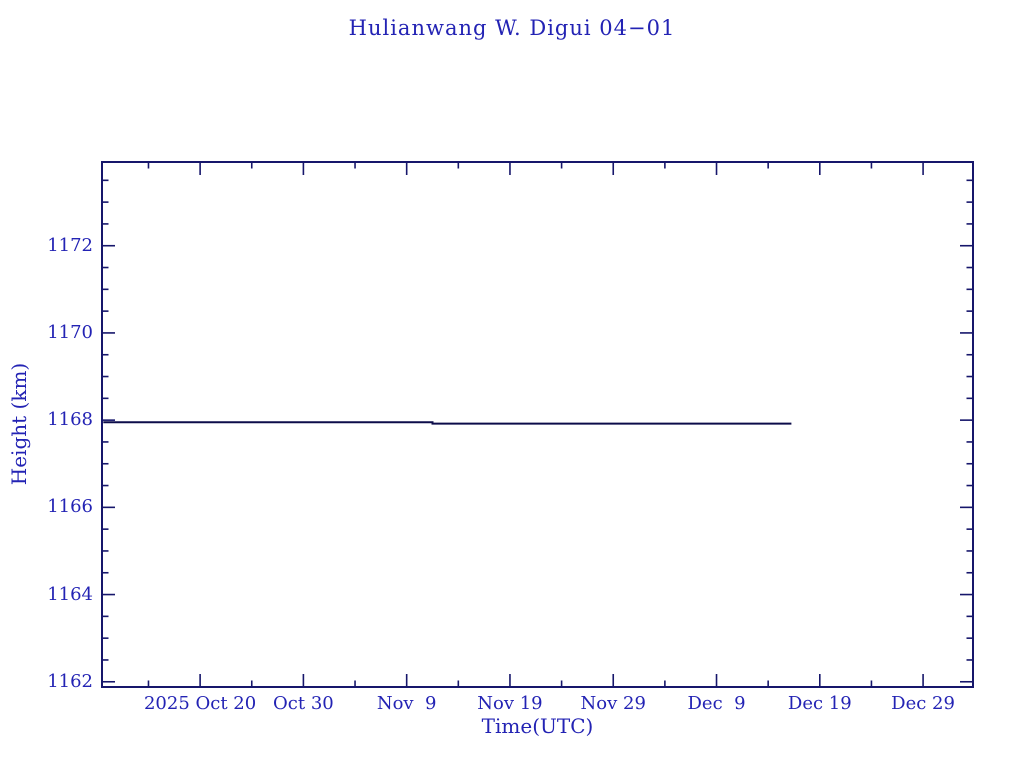  Describe the element at coordinates (200, 703) in the screenshot. I see `x-tick-label: 2025 Oct 20` at that location.